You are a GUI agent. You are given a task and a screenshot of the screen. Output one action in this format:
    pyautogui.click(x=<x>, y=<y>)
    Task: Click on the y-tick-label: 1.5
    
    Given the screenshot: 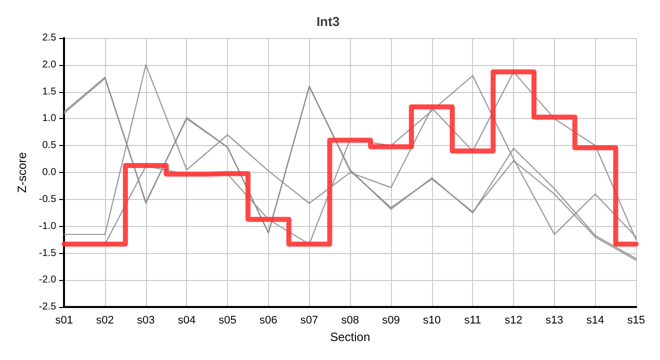 What is the action you would take?
    pyautogui.click(x=49, y=92)
    